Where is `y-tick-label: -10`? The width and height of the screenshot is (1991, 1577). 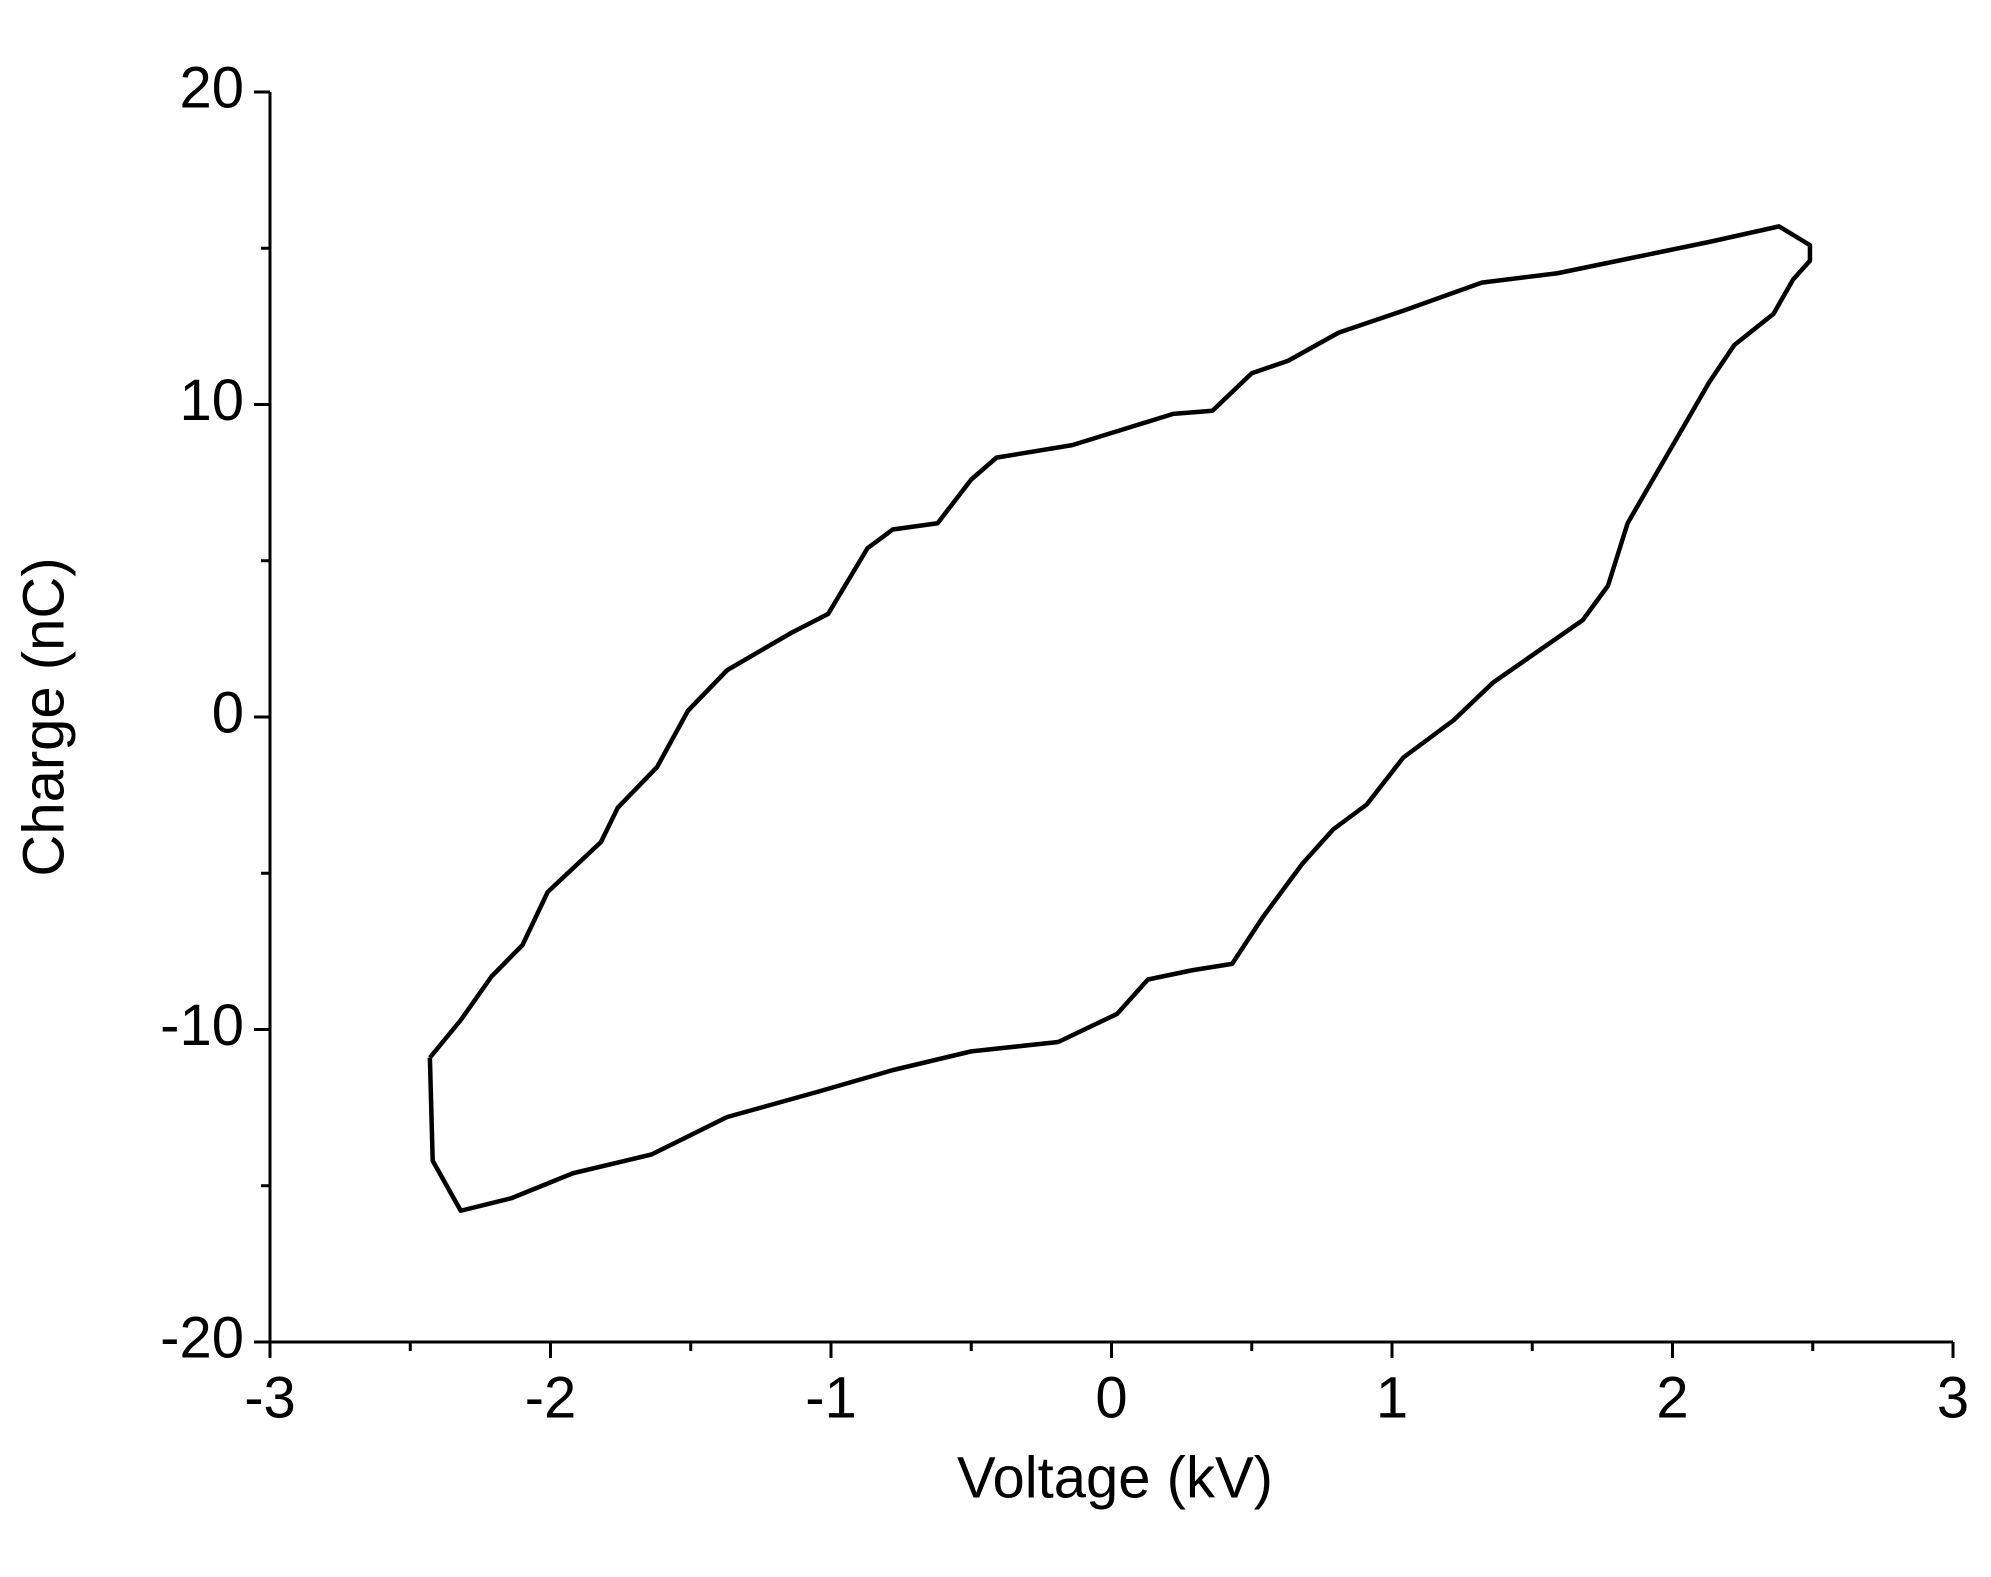
y-tick-label: -10 is located at coordinates (202, 1025).